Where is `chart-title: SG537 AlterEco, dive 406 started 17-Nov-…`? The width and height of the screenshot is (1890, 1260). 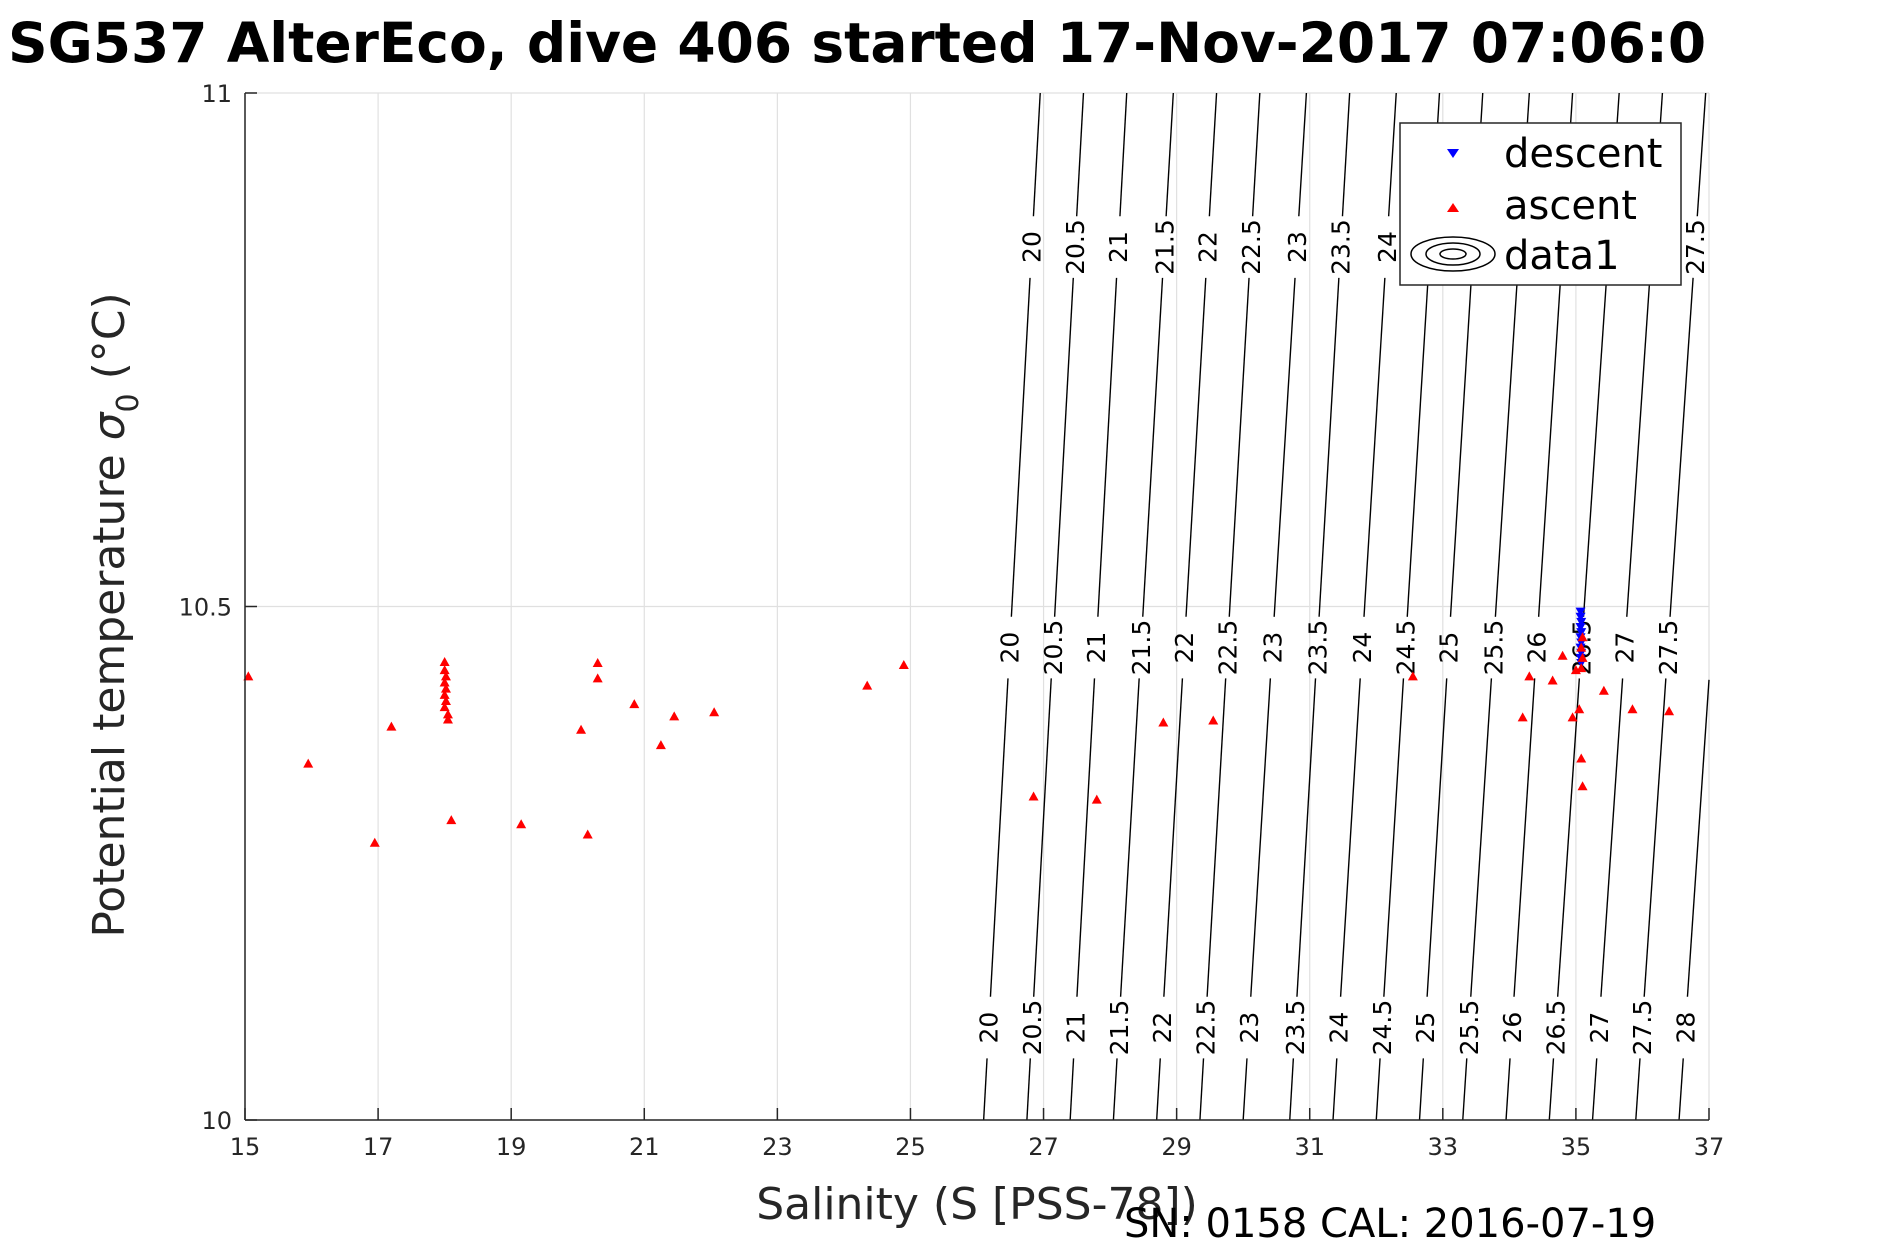
chart-title: SG537 AlterEco, dive 406 started 17-Nov-… is located at coordinates (857, 43).